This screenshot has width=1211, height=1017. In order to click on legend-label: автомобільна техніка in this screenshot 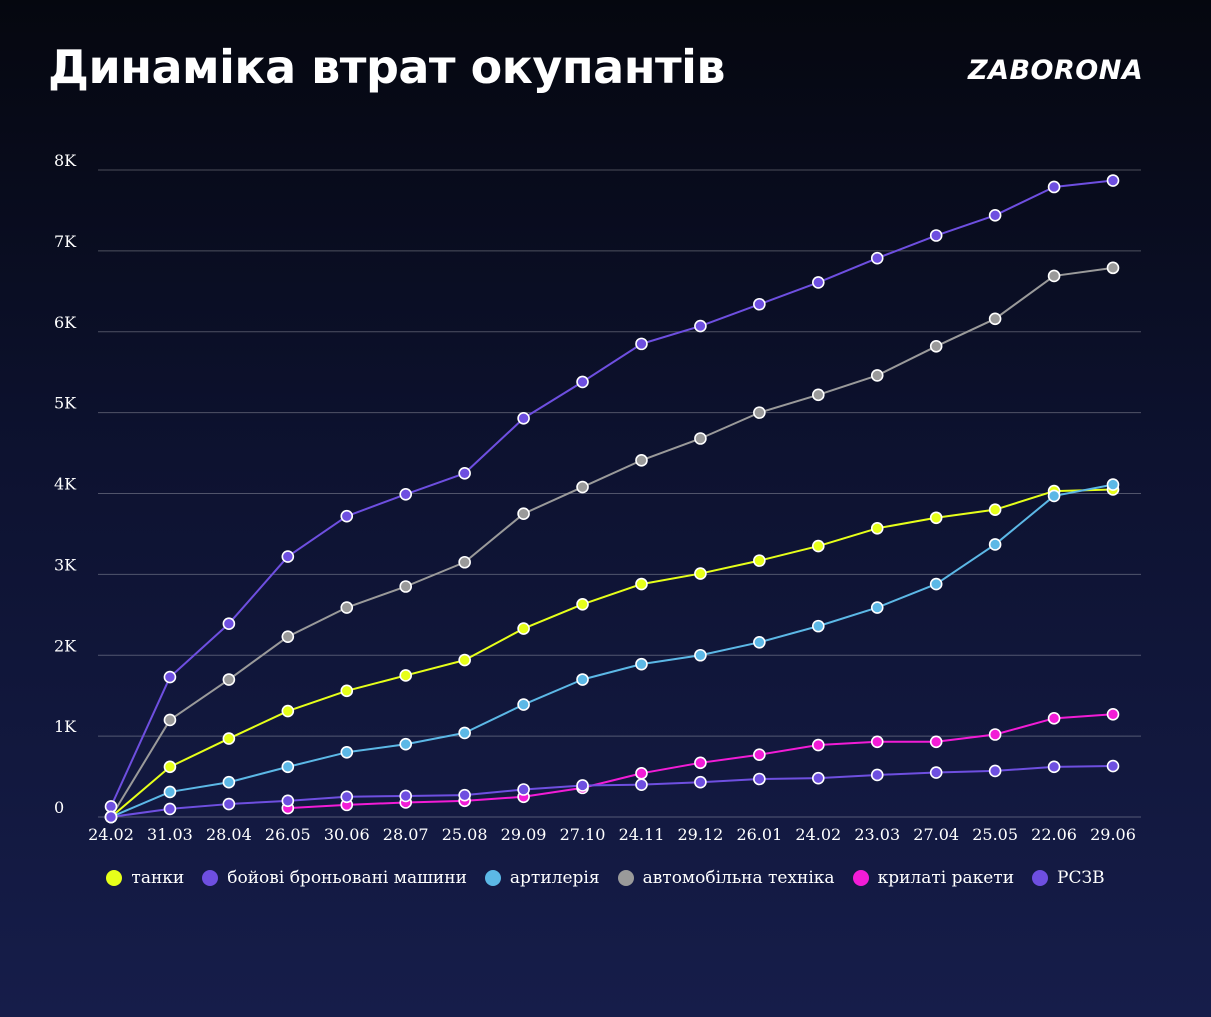, I will do `click(738, 878)`.